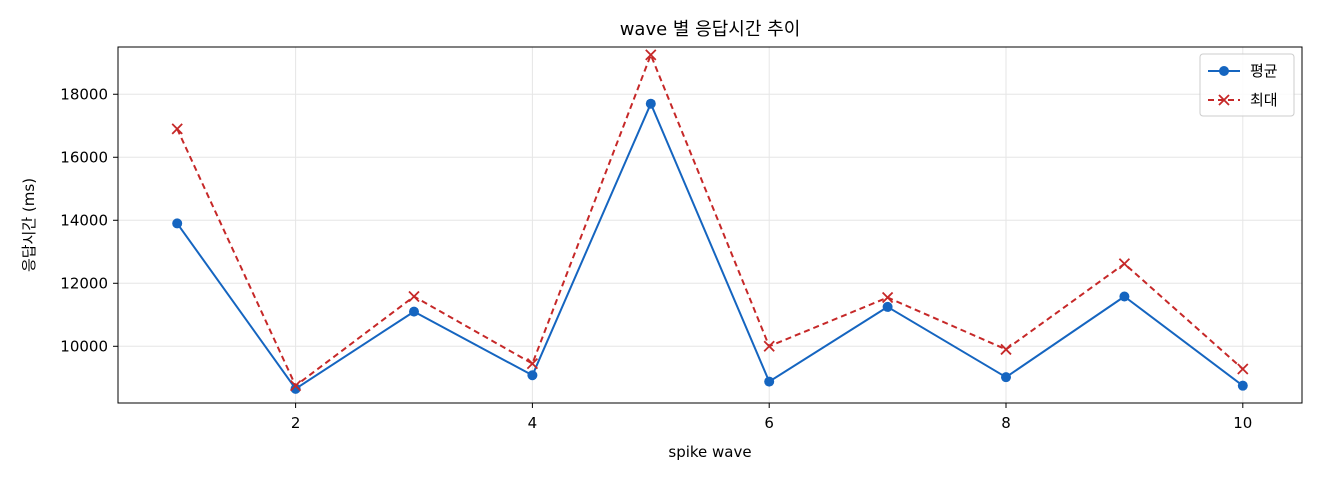  I want to click on chart-title: wave 별 응답시간 추이, so click(710, 29).